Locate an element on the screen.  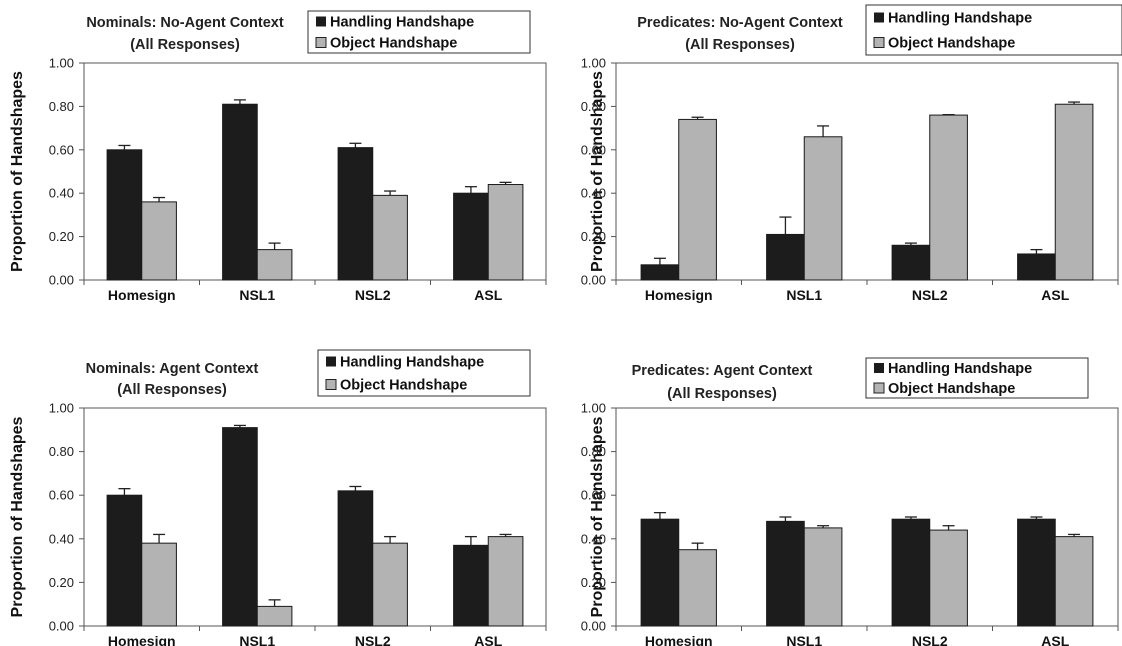
chart-title: Predicates: No-Agent Context is located at coordinates (740, 23).